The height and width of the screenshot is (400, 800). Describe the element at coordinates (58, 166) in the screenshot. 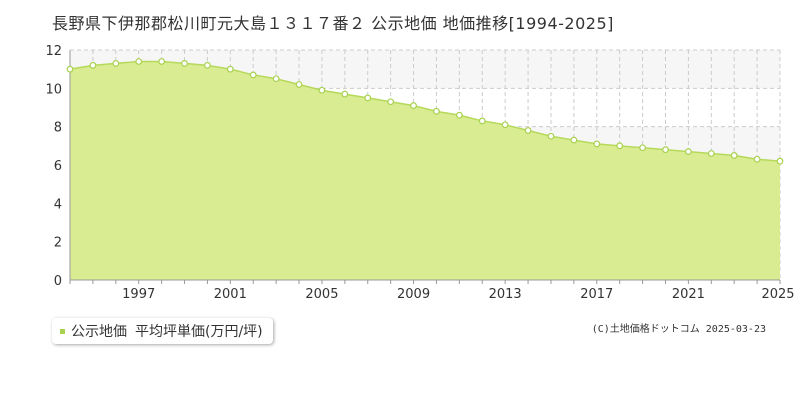

I see `y-tick-label: 6` at that location.